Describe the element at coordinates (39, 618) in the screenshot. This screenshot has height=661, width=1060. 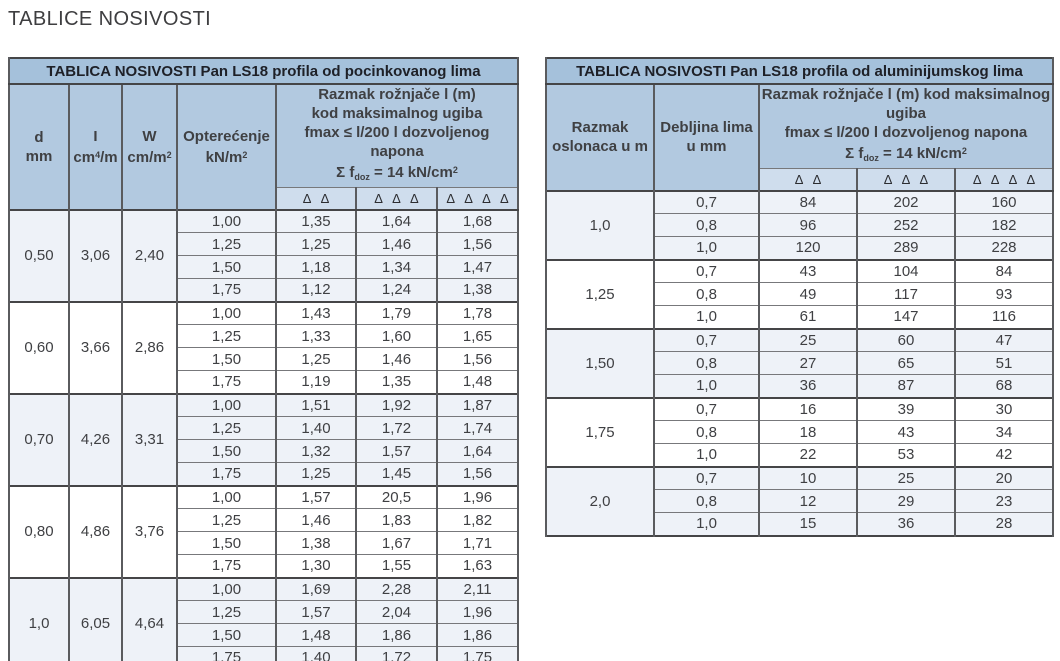
I see `cell-d: 1,0` at that location.